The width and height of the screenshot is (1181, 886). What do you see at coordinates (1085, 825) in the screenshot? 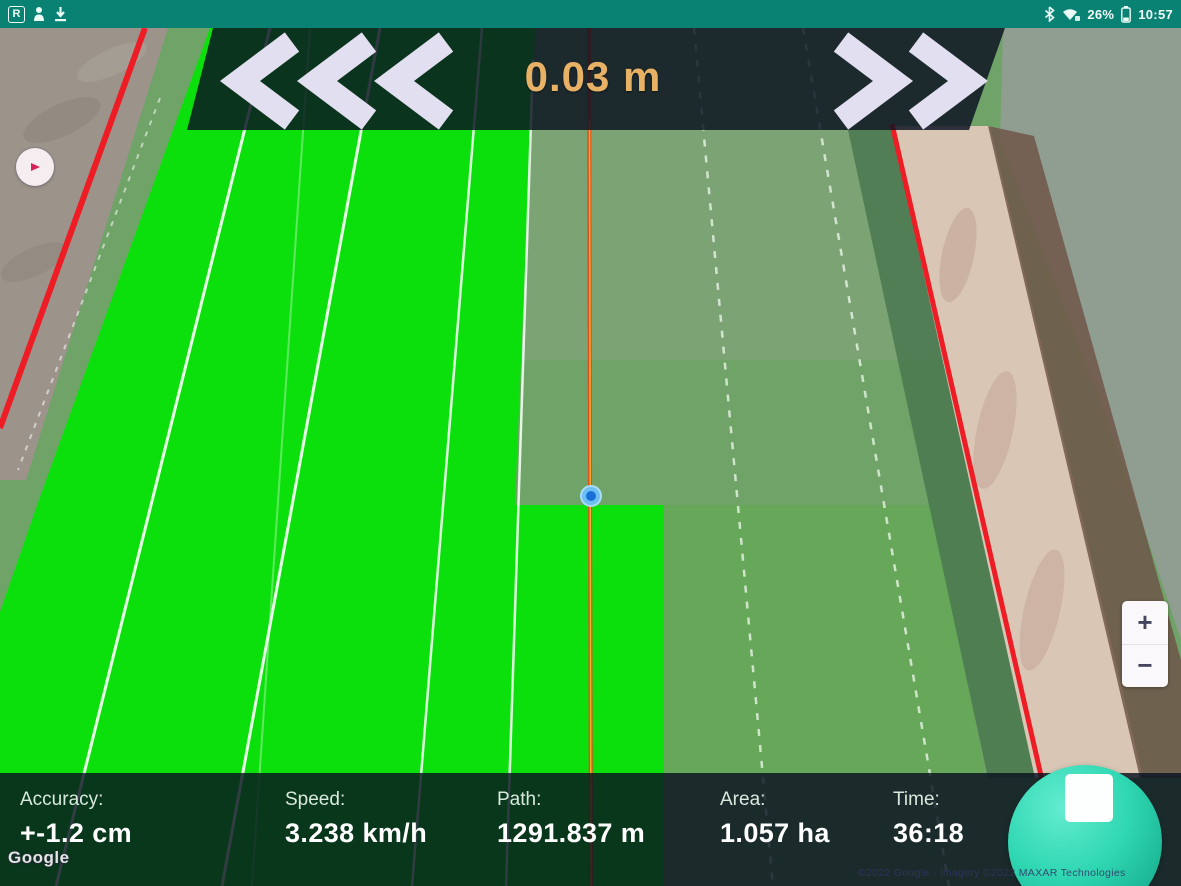
I see `stop-button` at bounding box center [1085, 825].